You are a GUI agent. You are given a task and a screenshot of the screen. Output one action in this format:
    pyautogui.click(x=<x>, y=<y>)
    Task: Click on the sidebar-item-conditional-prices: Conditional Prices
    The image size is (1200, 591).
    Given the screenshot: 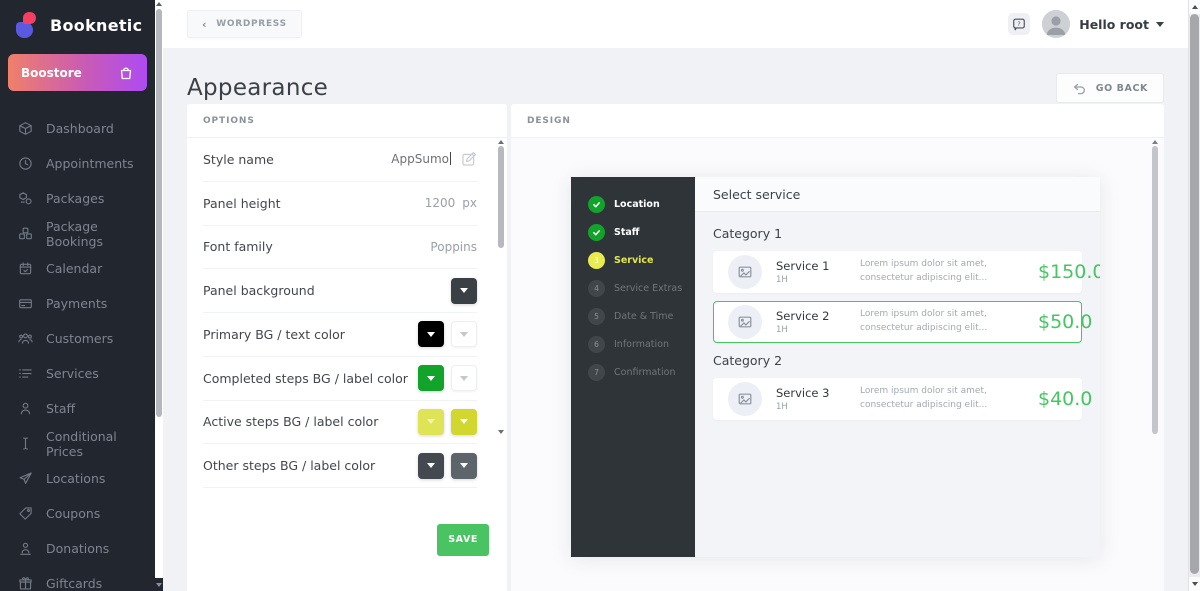 What is the action you would take?
    pyautogui.click(x=77, y=443)
    